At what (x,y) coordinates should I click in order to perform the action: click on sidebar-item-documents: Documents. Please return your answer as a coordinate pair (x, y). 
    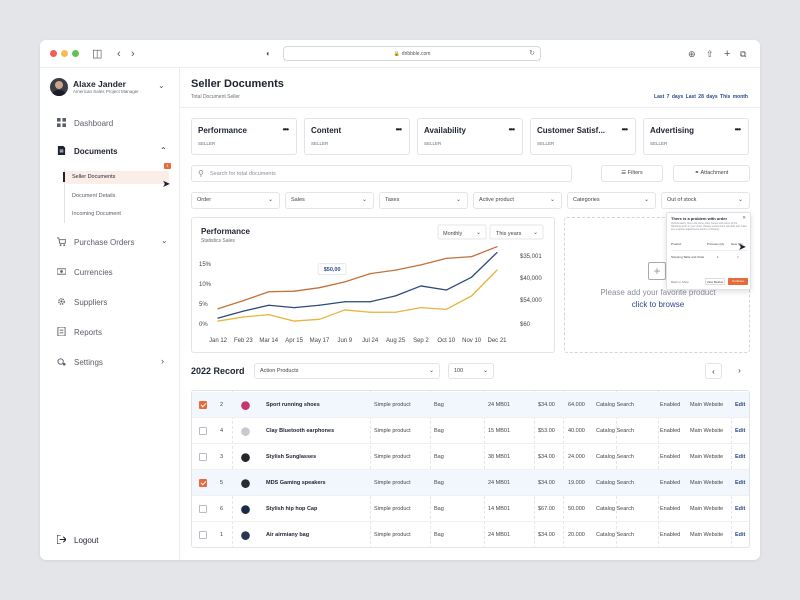
    Looking at the image, I should click on (87, 151).